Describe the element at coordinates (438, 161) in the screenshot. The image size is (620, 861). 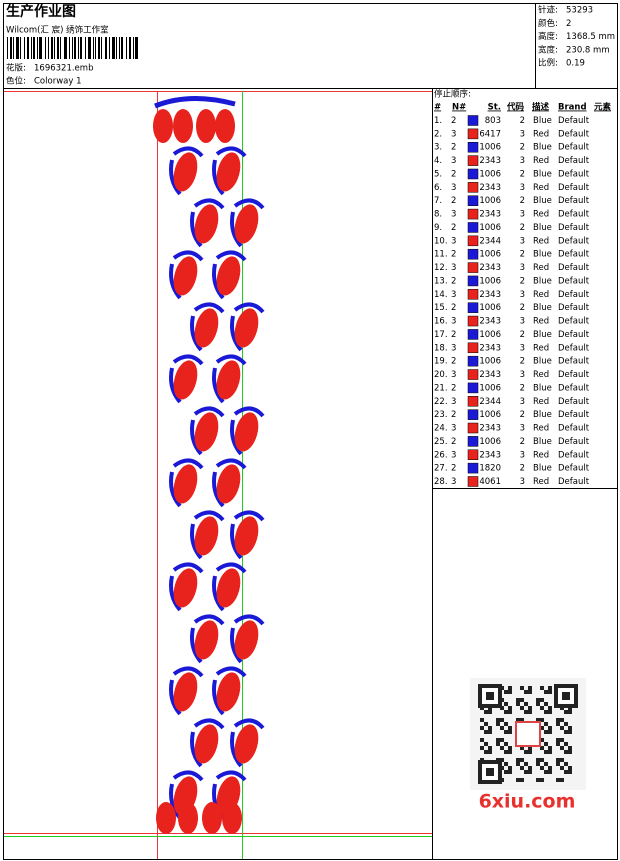
I see `cell: 4.` at that location.